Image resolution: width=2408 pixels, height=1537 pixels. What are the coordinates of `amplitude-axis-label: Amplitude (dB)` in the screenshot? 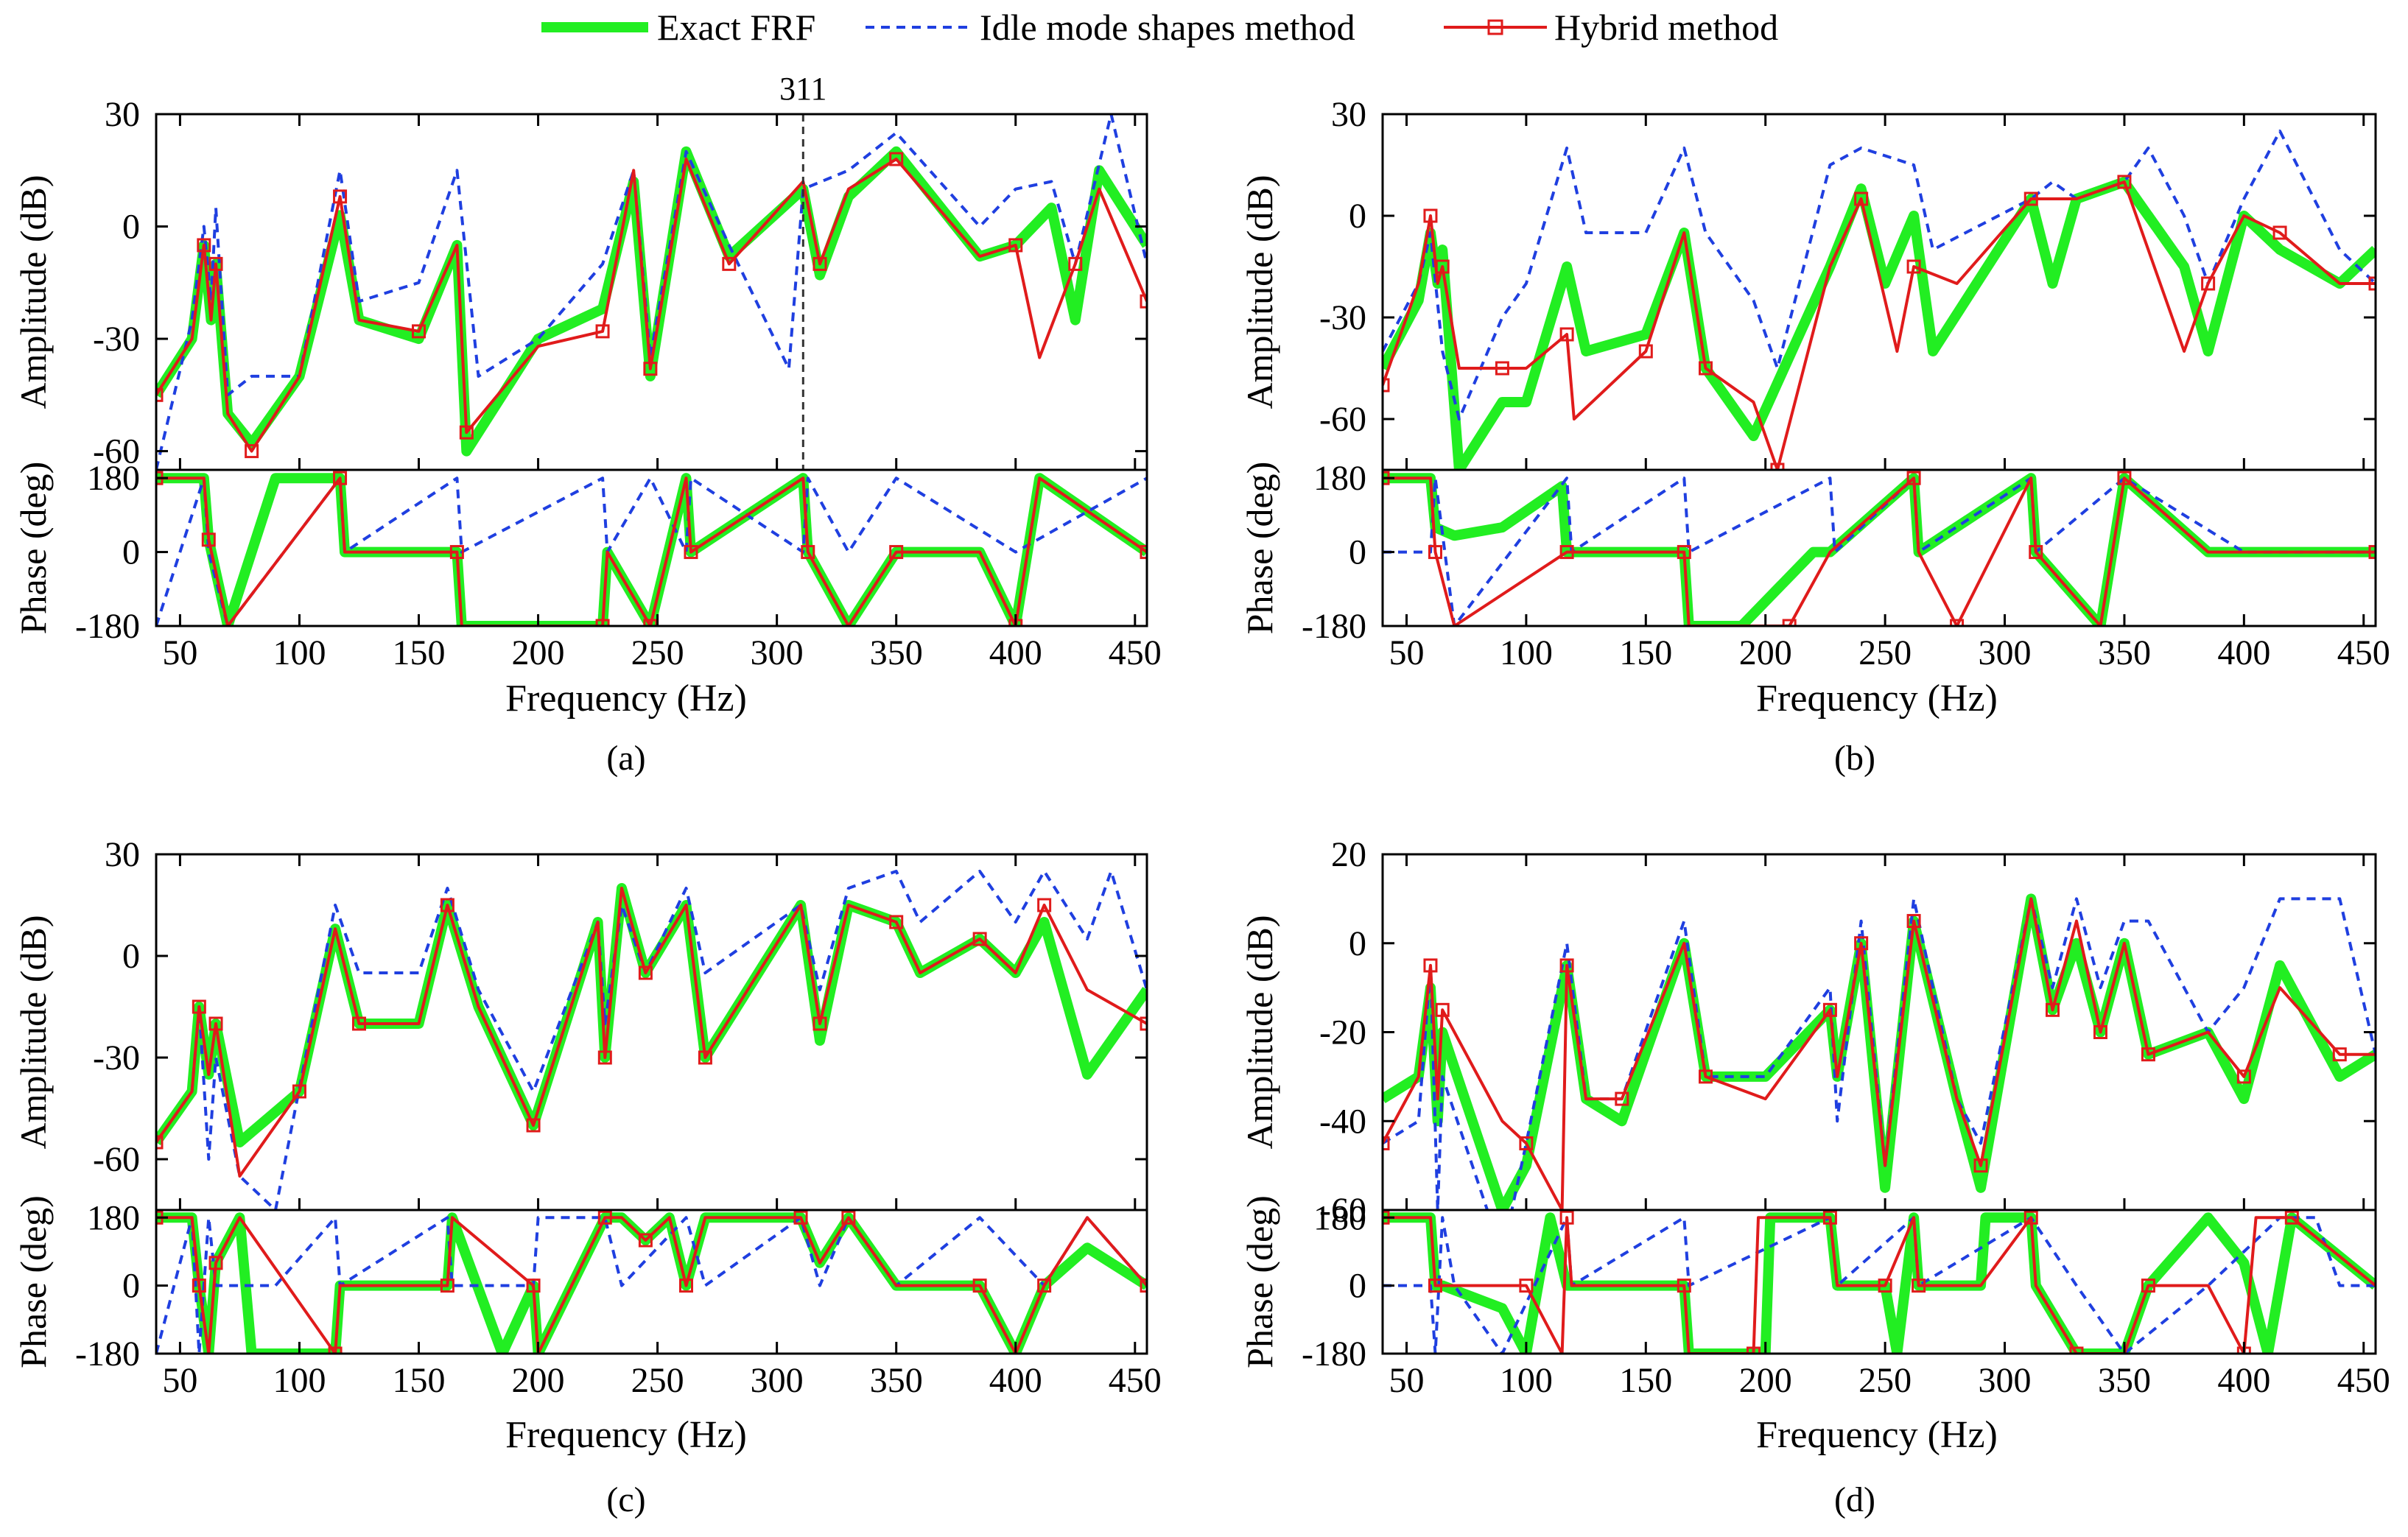 It's located at (1259, 292).